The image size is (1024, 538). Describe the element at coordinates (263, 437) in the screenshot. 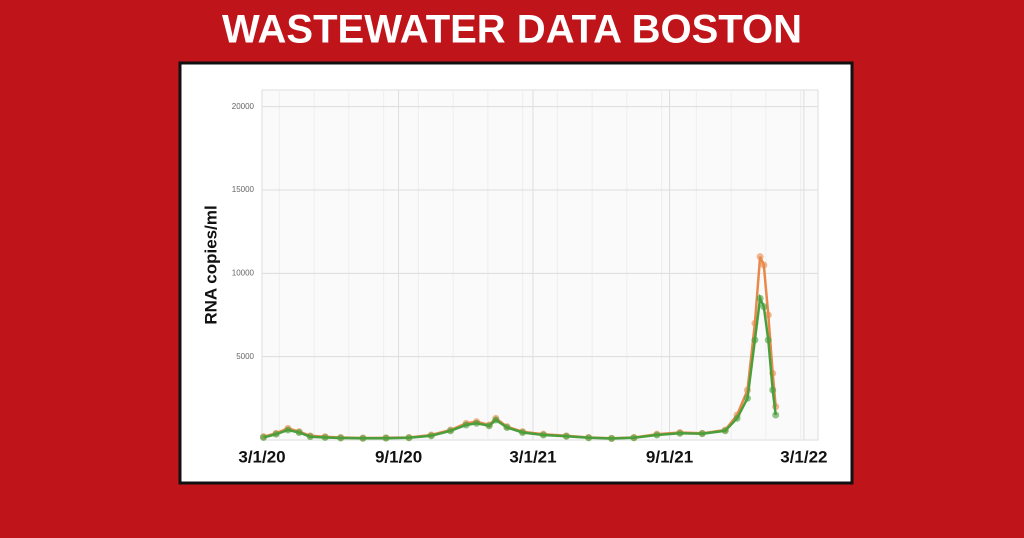

I see `data-point` at that location.